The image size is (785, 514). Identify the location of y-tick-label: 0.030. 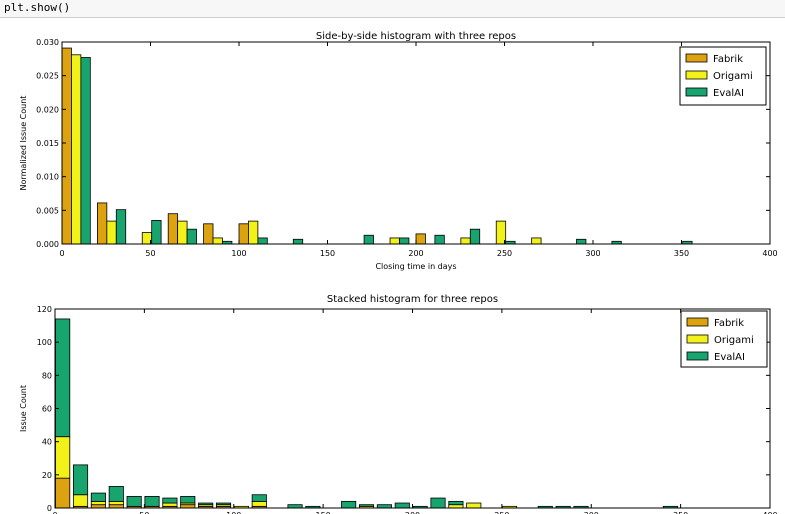
(47, 42).